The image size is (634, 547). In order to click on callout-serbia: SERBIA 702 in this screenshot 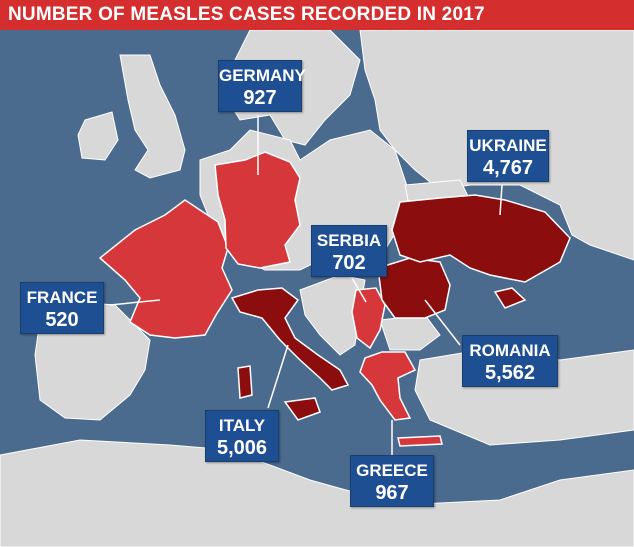, I will do `click(349, 251)`.